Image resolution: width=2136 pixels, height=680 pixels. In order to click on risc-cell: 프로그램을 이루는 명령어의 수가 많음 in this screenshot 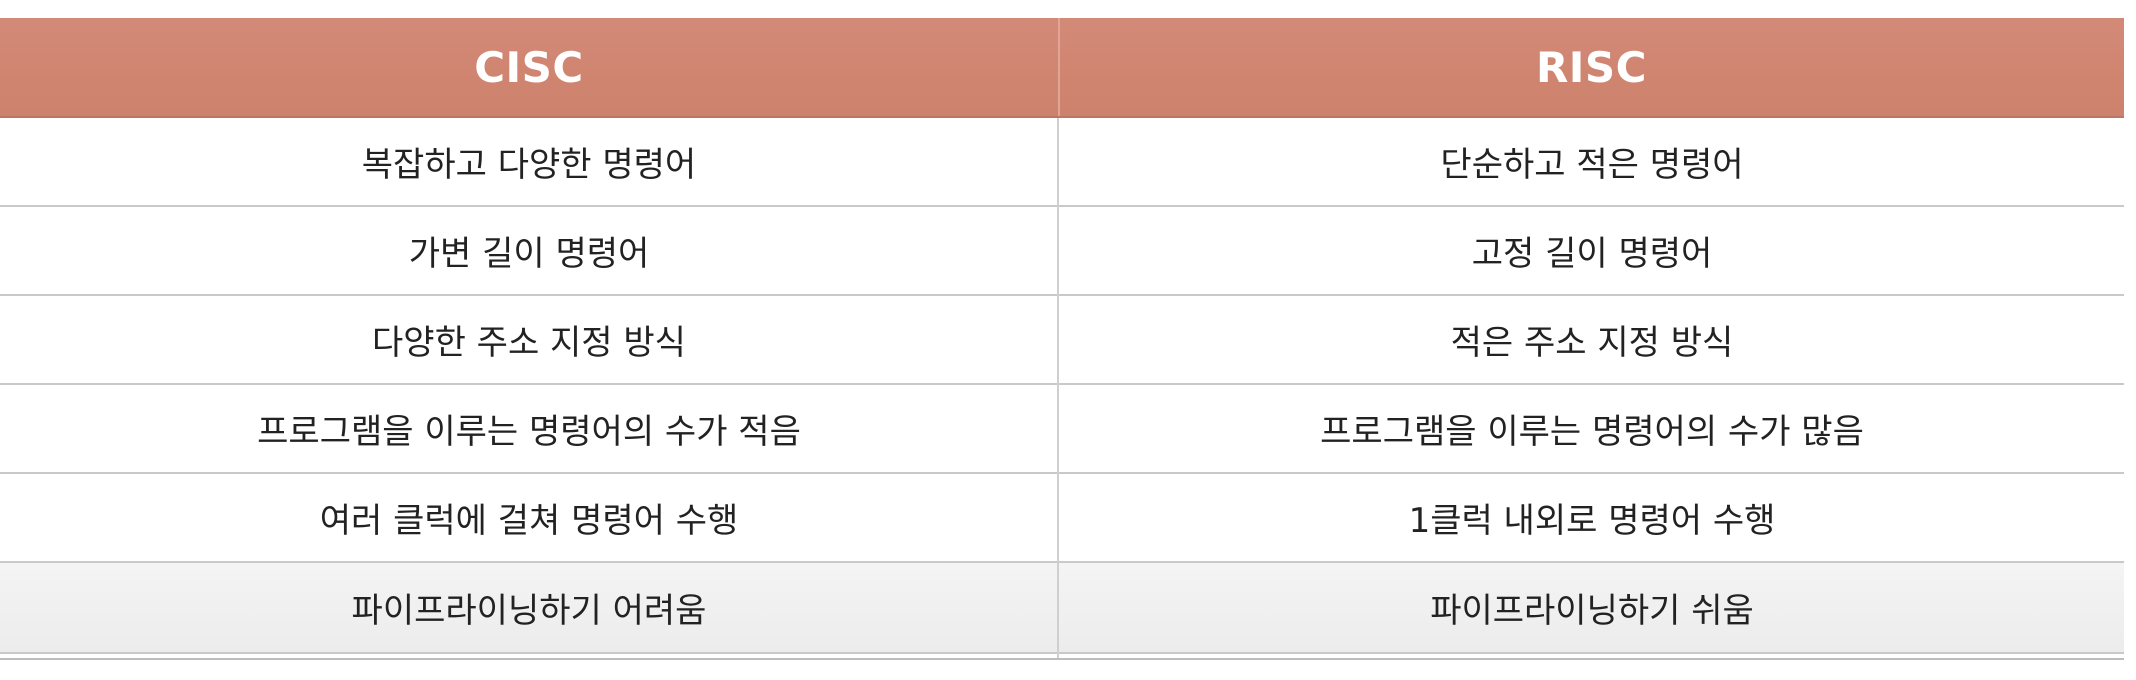, I will do `click(1592, 432)`.